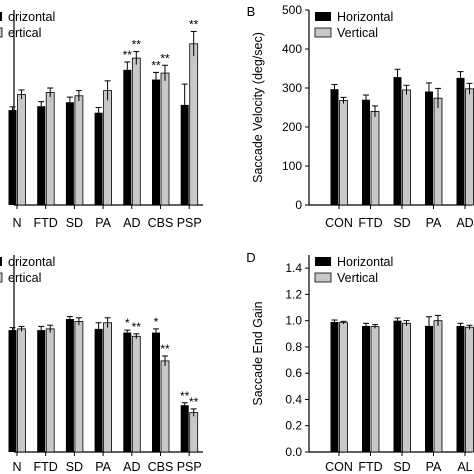  Describe the element at coordinates (250, 257) in the screenshot. I see `panel-letter: D` at that location.